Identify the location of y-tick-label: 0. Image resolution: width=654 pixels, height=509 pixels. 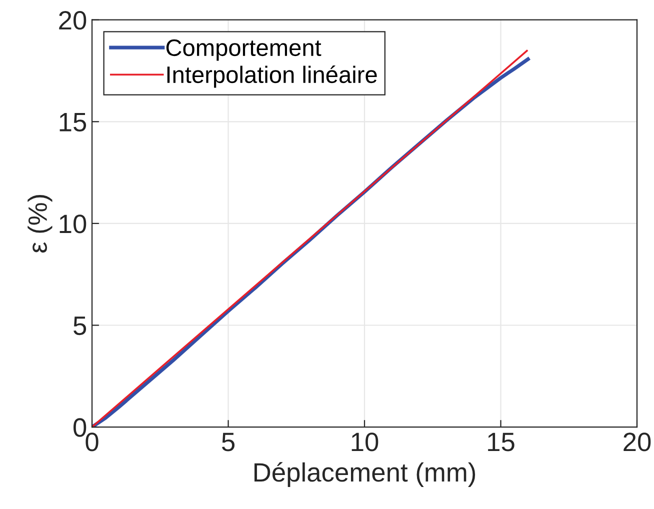
(80, 427).